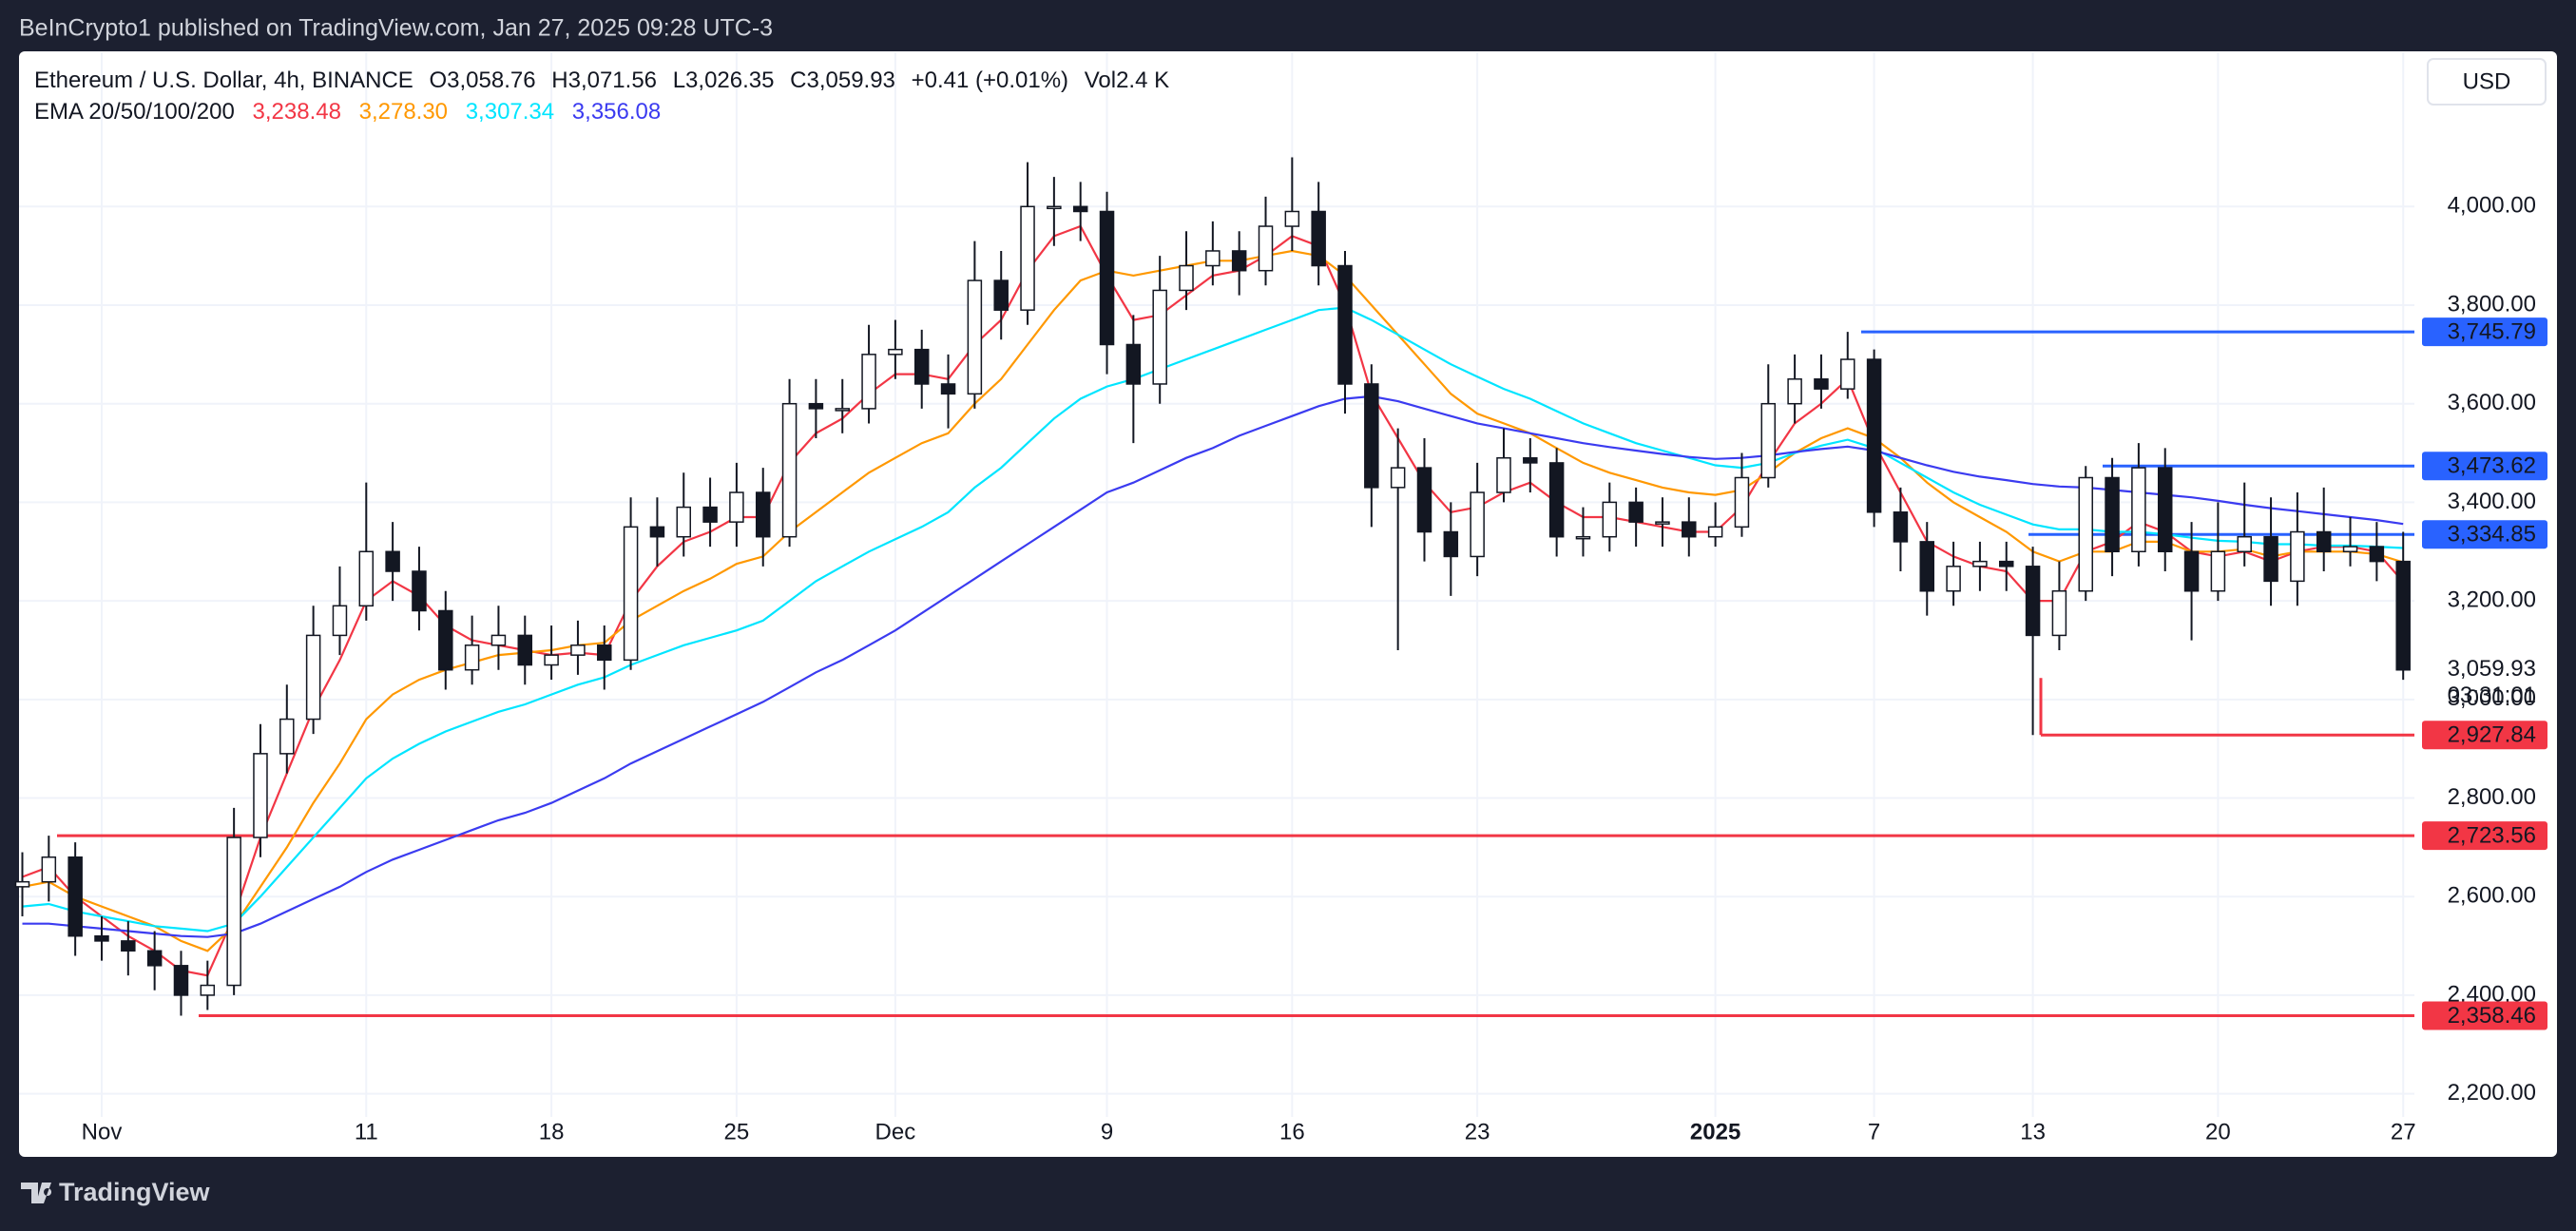 The width and height of the screenshot is (2576, 1231). I want to click on volume: 2.4 K, so click(1142, 80).